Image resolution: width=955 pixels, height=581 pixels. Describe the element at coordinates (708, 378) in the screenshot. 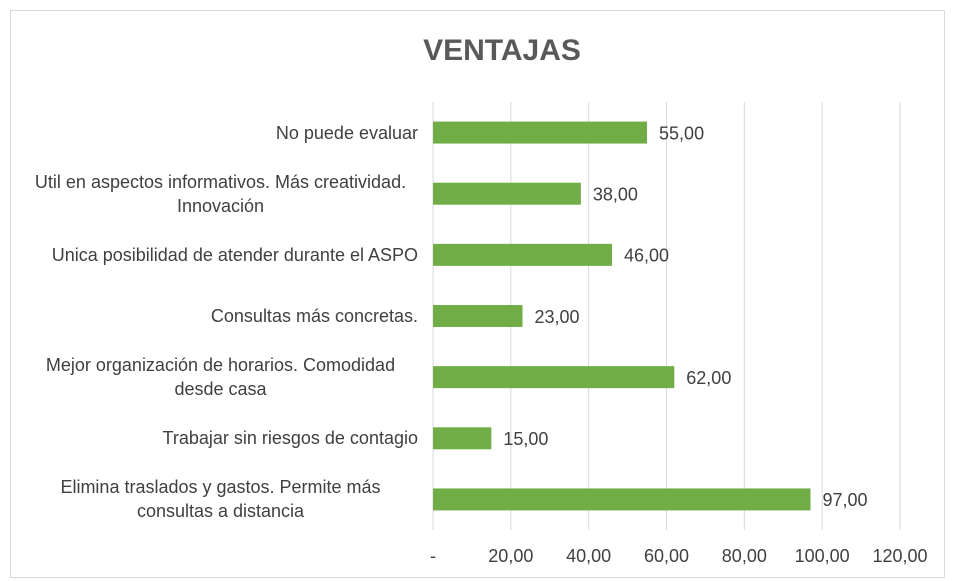

I see `value-label: 62,00` at that location.